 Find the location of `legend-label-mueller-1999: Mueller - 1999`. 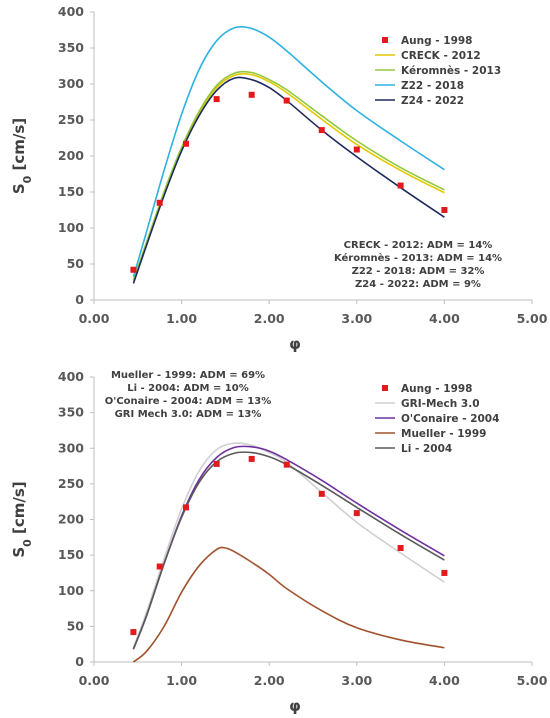

legend-label-mueller-1999: Mueller - 1999 is located at coordinates (443, 434).